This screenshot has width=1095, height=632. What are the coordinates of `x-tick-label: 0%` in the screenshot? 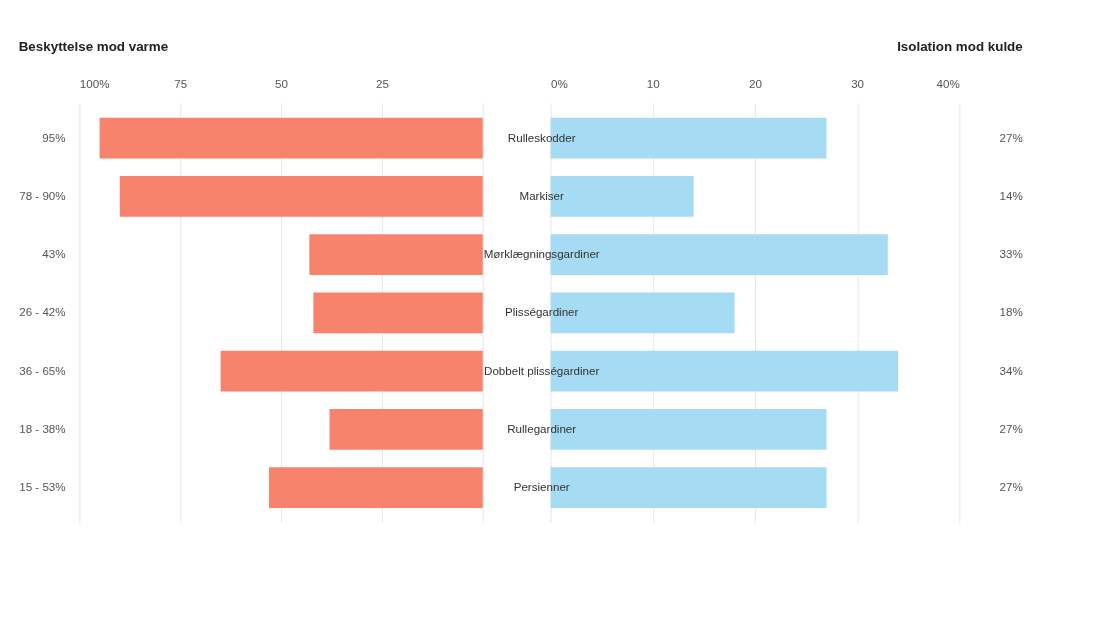 It's located at (559, 84).